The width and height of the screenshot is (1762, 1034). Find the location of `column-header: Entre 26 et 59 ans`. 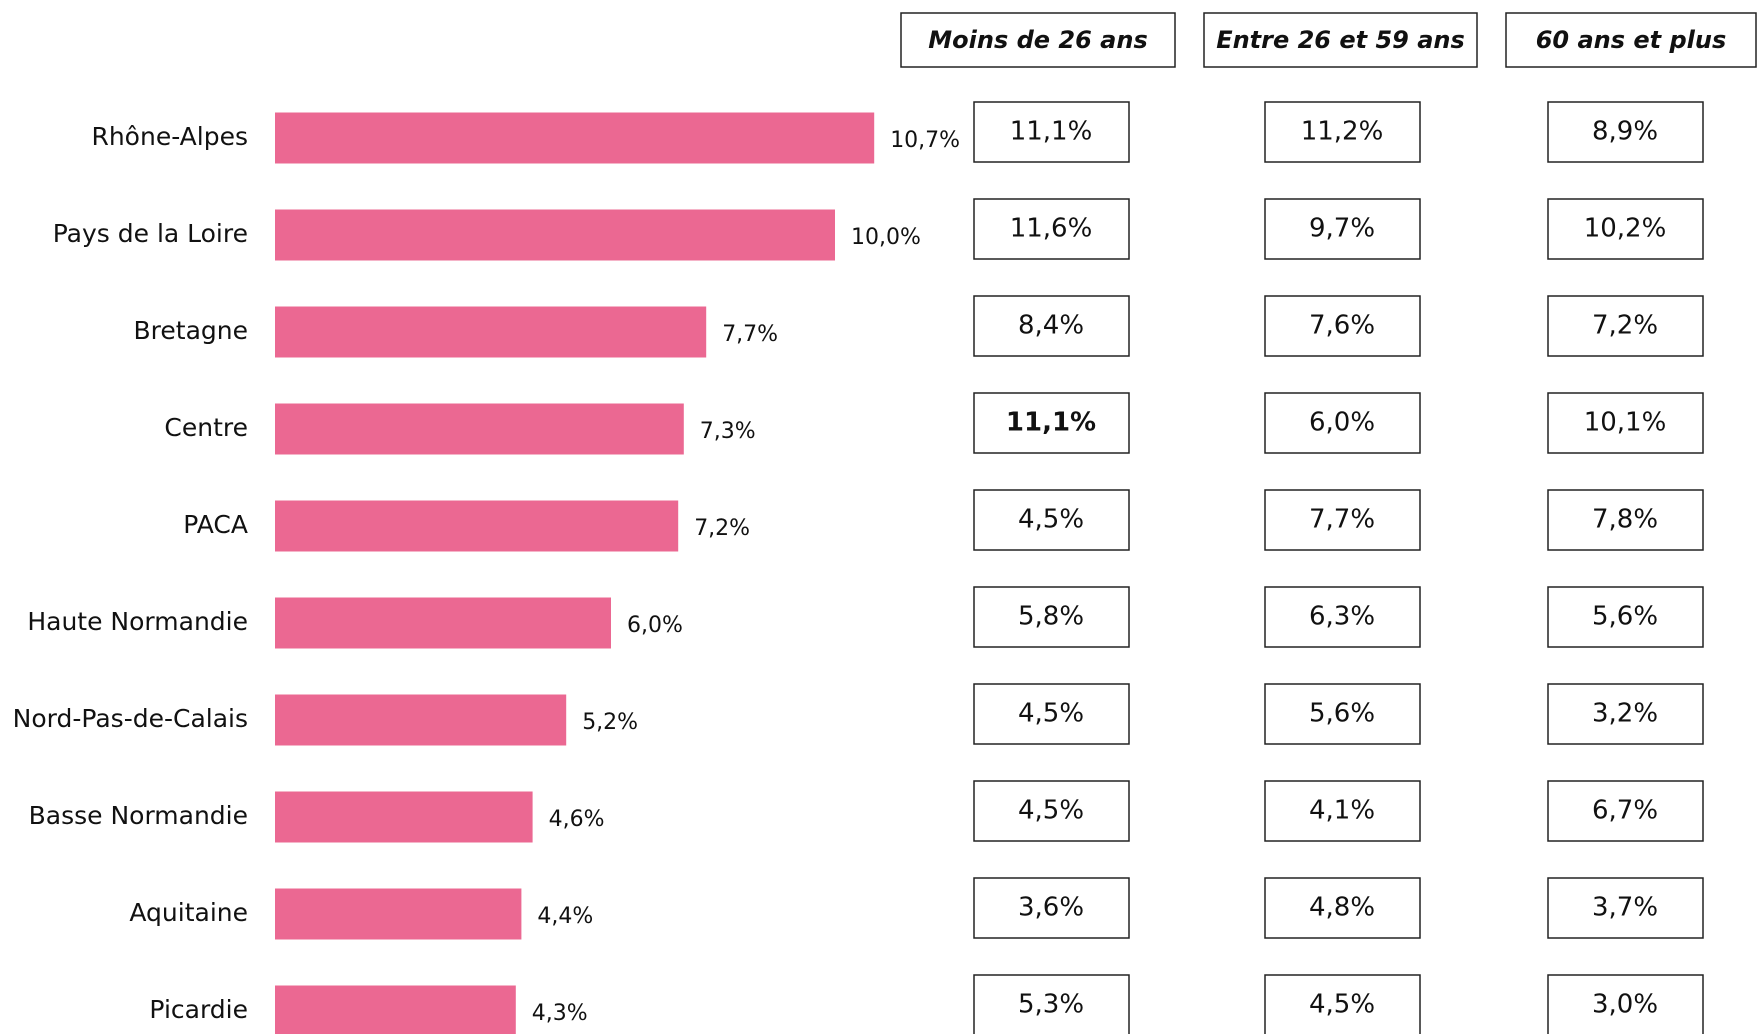

column-header: Entre 26 et 59 ans is located at coordinates (1340, 40).